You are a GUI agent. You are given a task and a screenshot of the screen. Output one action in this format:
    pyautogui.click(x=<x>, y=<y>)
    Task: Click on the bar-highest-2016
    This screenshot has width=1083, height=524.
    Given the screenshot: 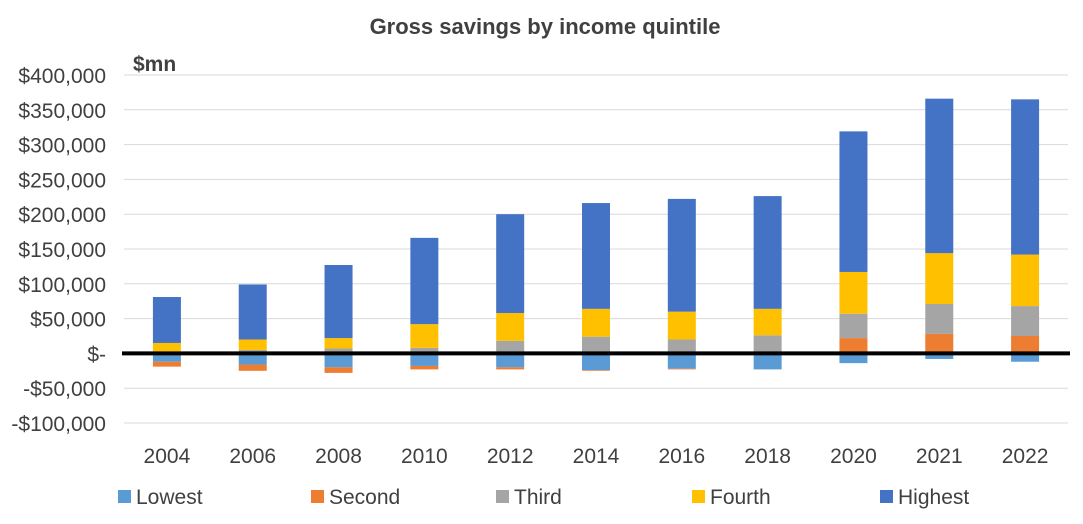 What is the action you would take?
    pyautogui.click(x=681, y=255)
    